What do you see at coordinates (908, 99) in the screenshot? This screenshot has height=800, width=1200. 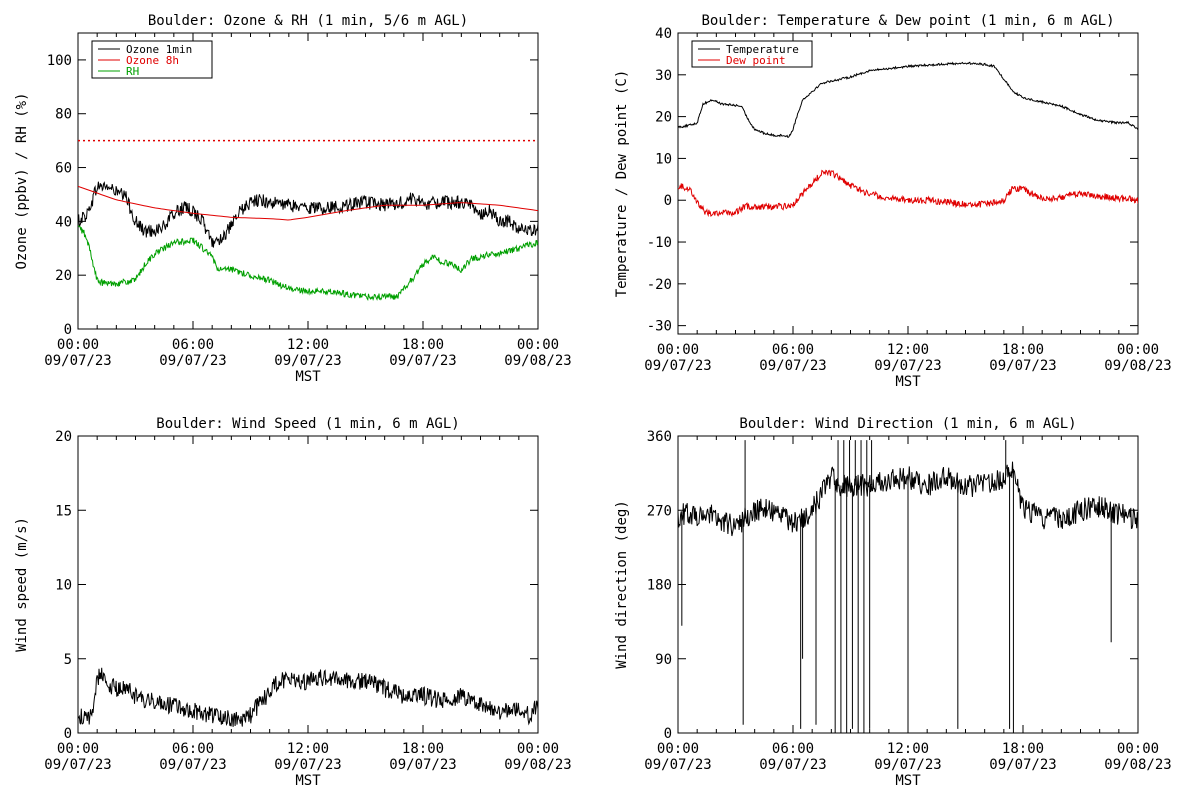 I see `series-temperature` at bounding box center [908, 99].